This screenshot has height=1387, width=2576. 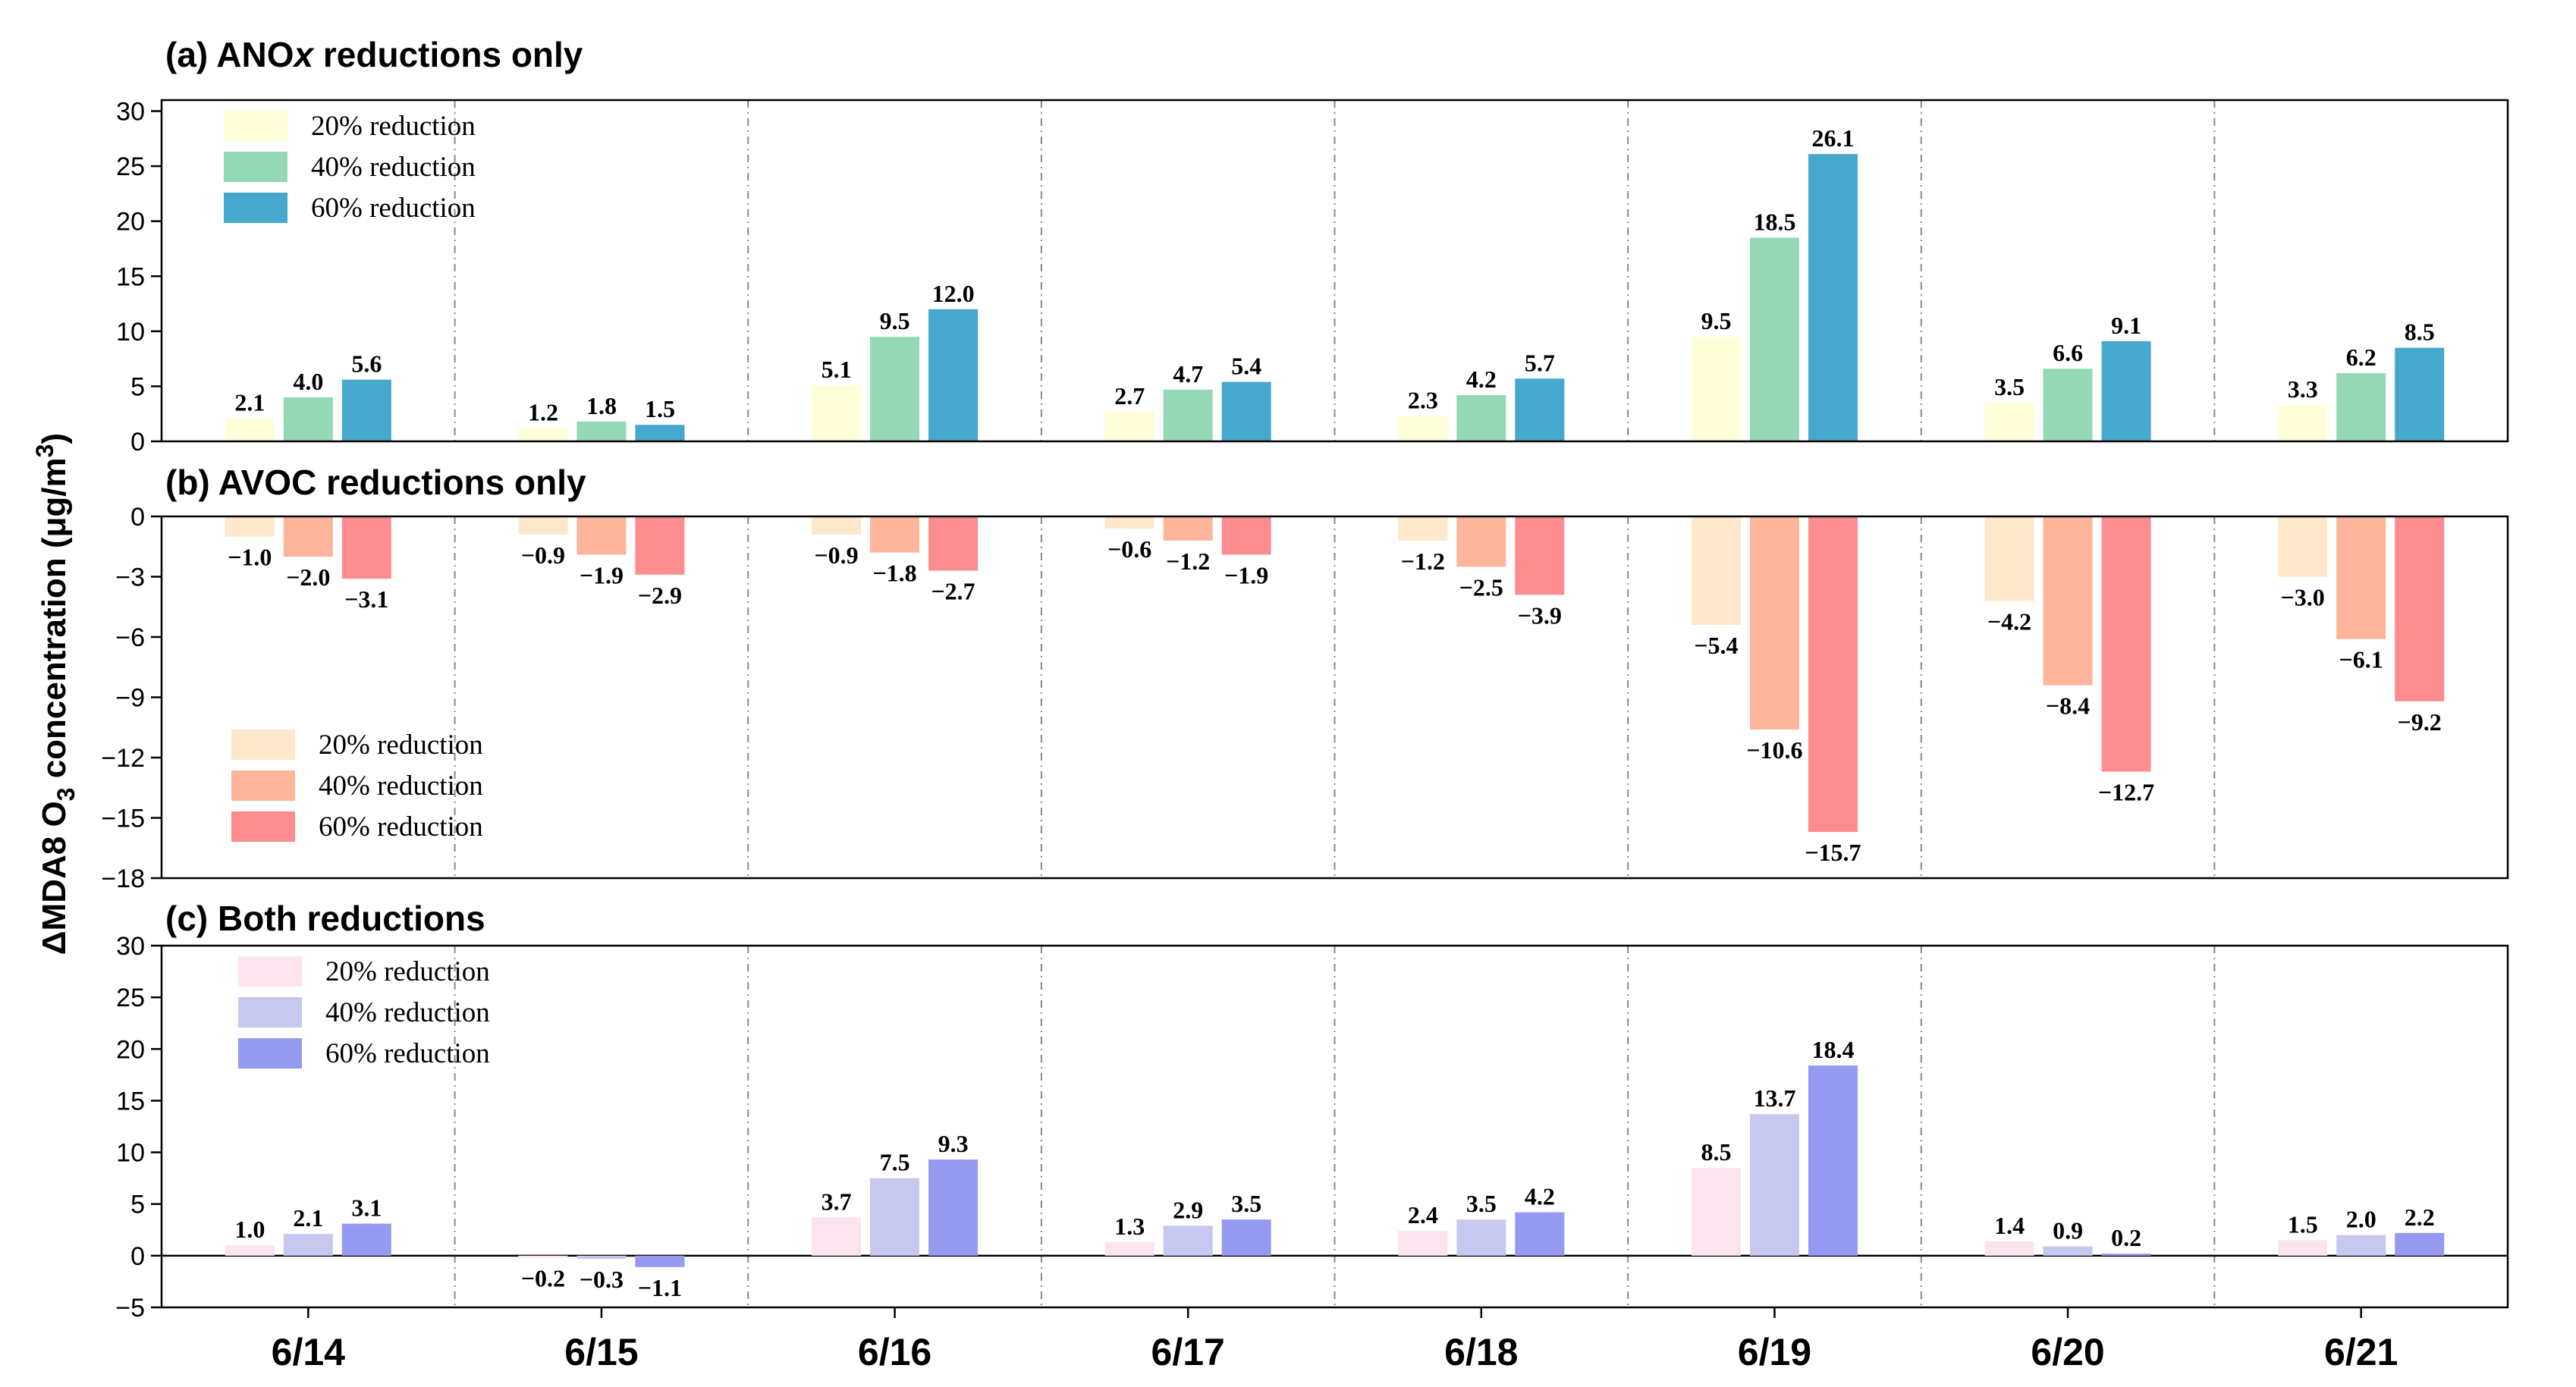 What do you see at coordinates (953, 293) in the screenshot?
I see `bar-value-label: 12.0` at bounding box center [953, 293].